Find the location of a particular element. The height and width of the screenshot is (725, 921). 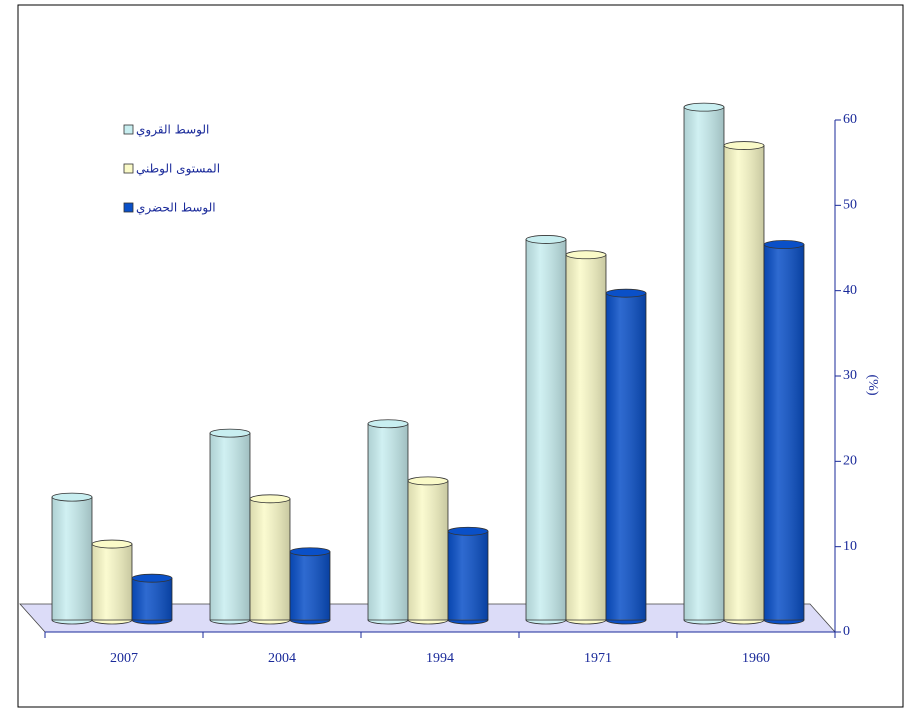

y-tick-label: 10 is located at coordinates (850, 546).